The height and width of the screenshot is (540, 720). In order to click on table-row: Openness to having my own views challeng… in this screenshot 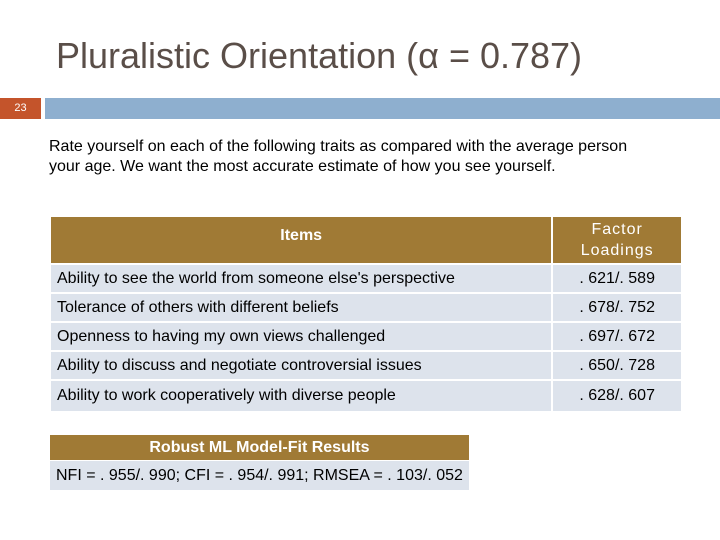, I will do `click(365, 336)`.